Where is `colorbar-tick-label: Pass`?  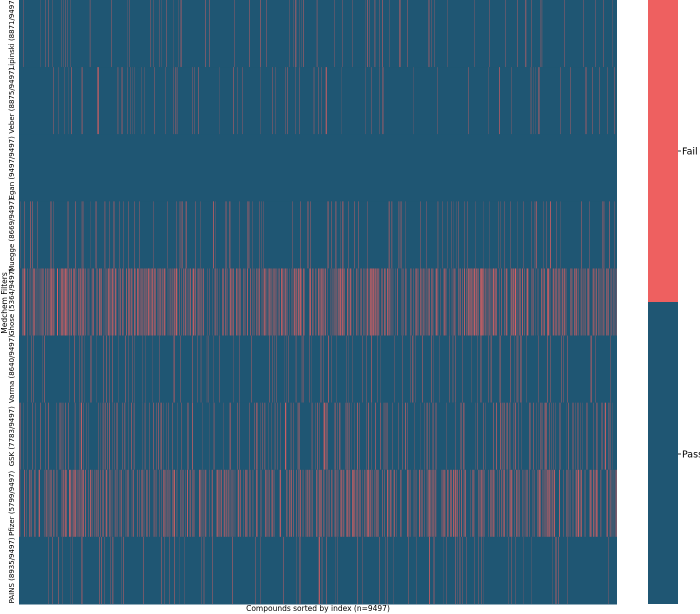
colorbar-tick-label: Pass is located at coordinates (691, 455).